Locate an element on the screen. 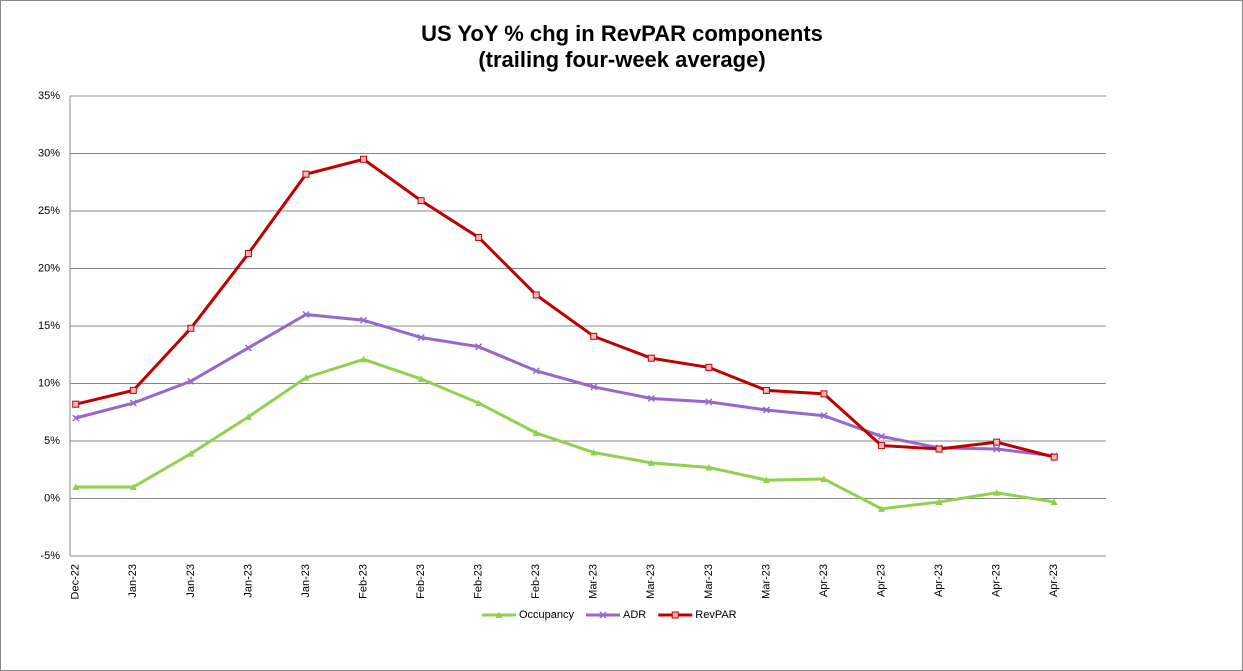  y-tick-label: 30% is located at coordinates (49, 153).